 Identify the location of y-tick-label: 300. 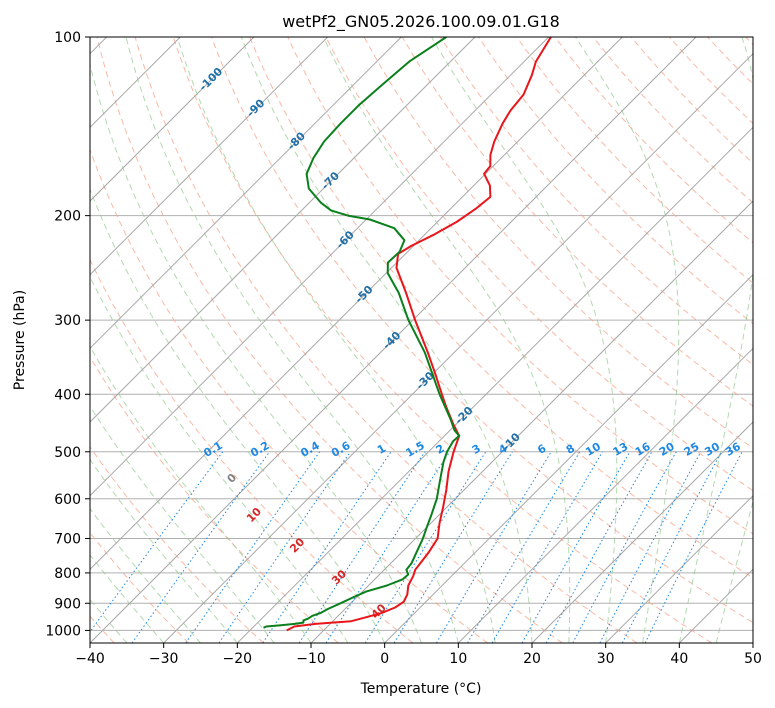
(67, 321).